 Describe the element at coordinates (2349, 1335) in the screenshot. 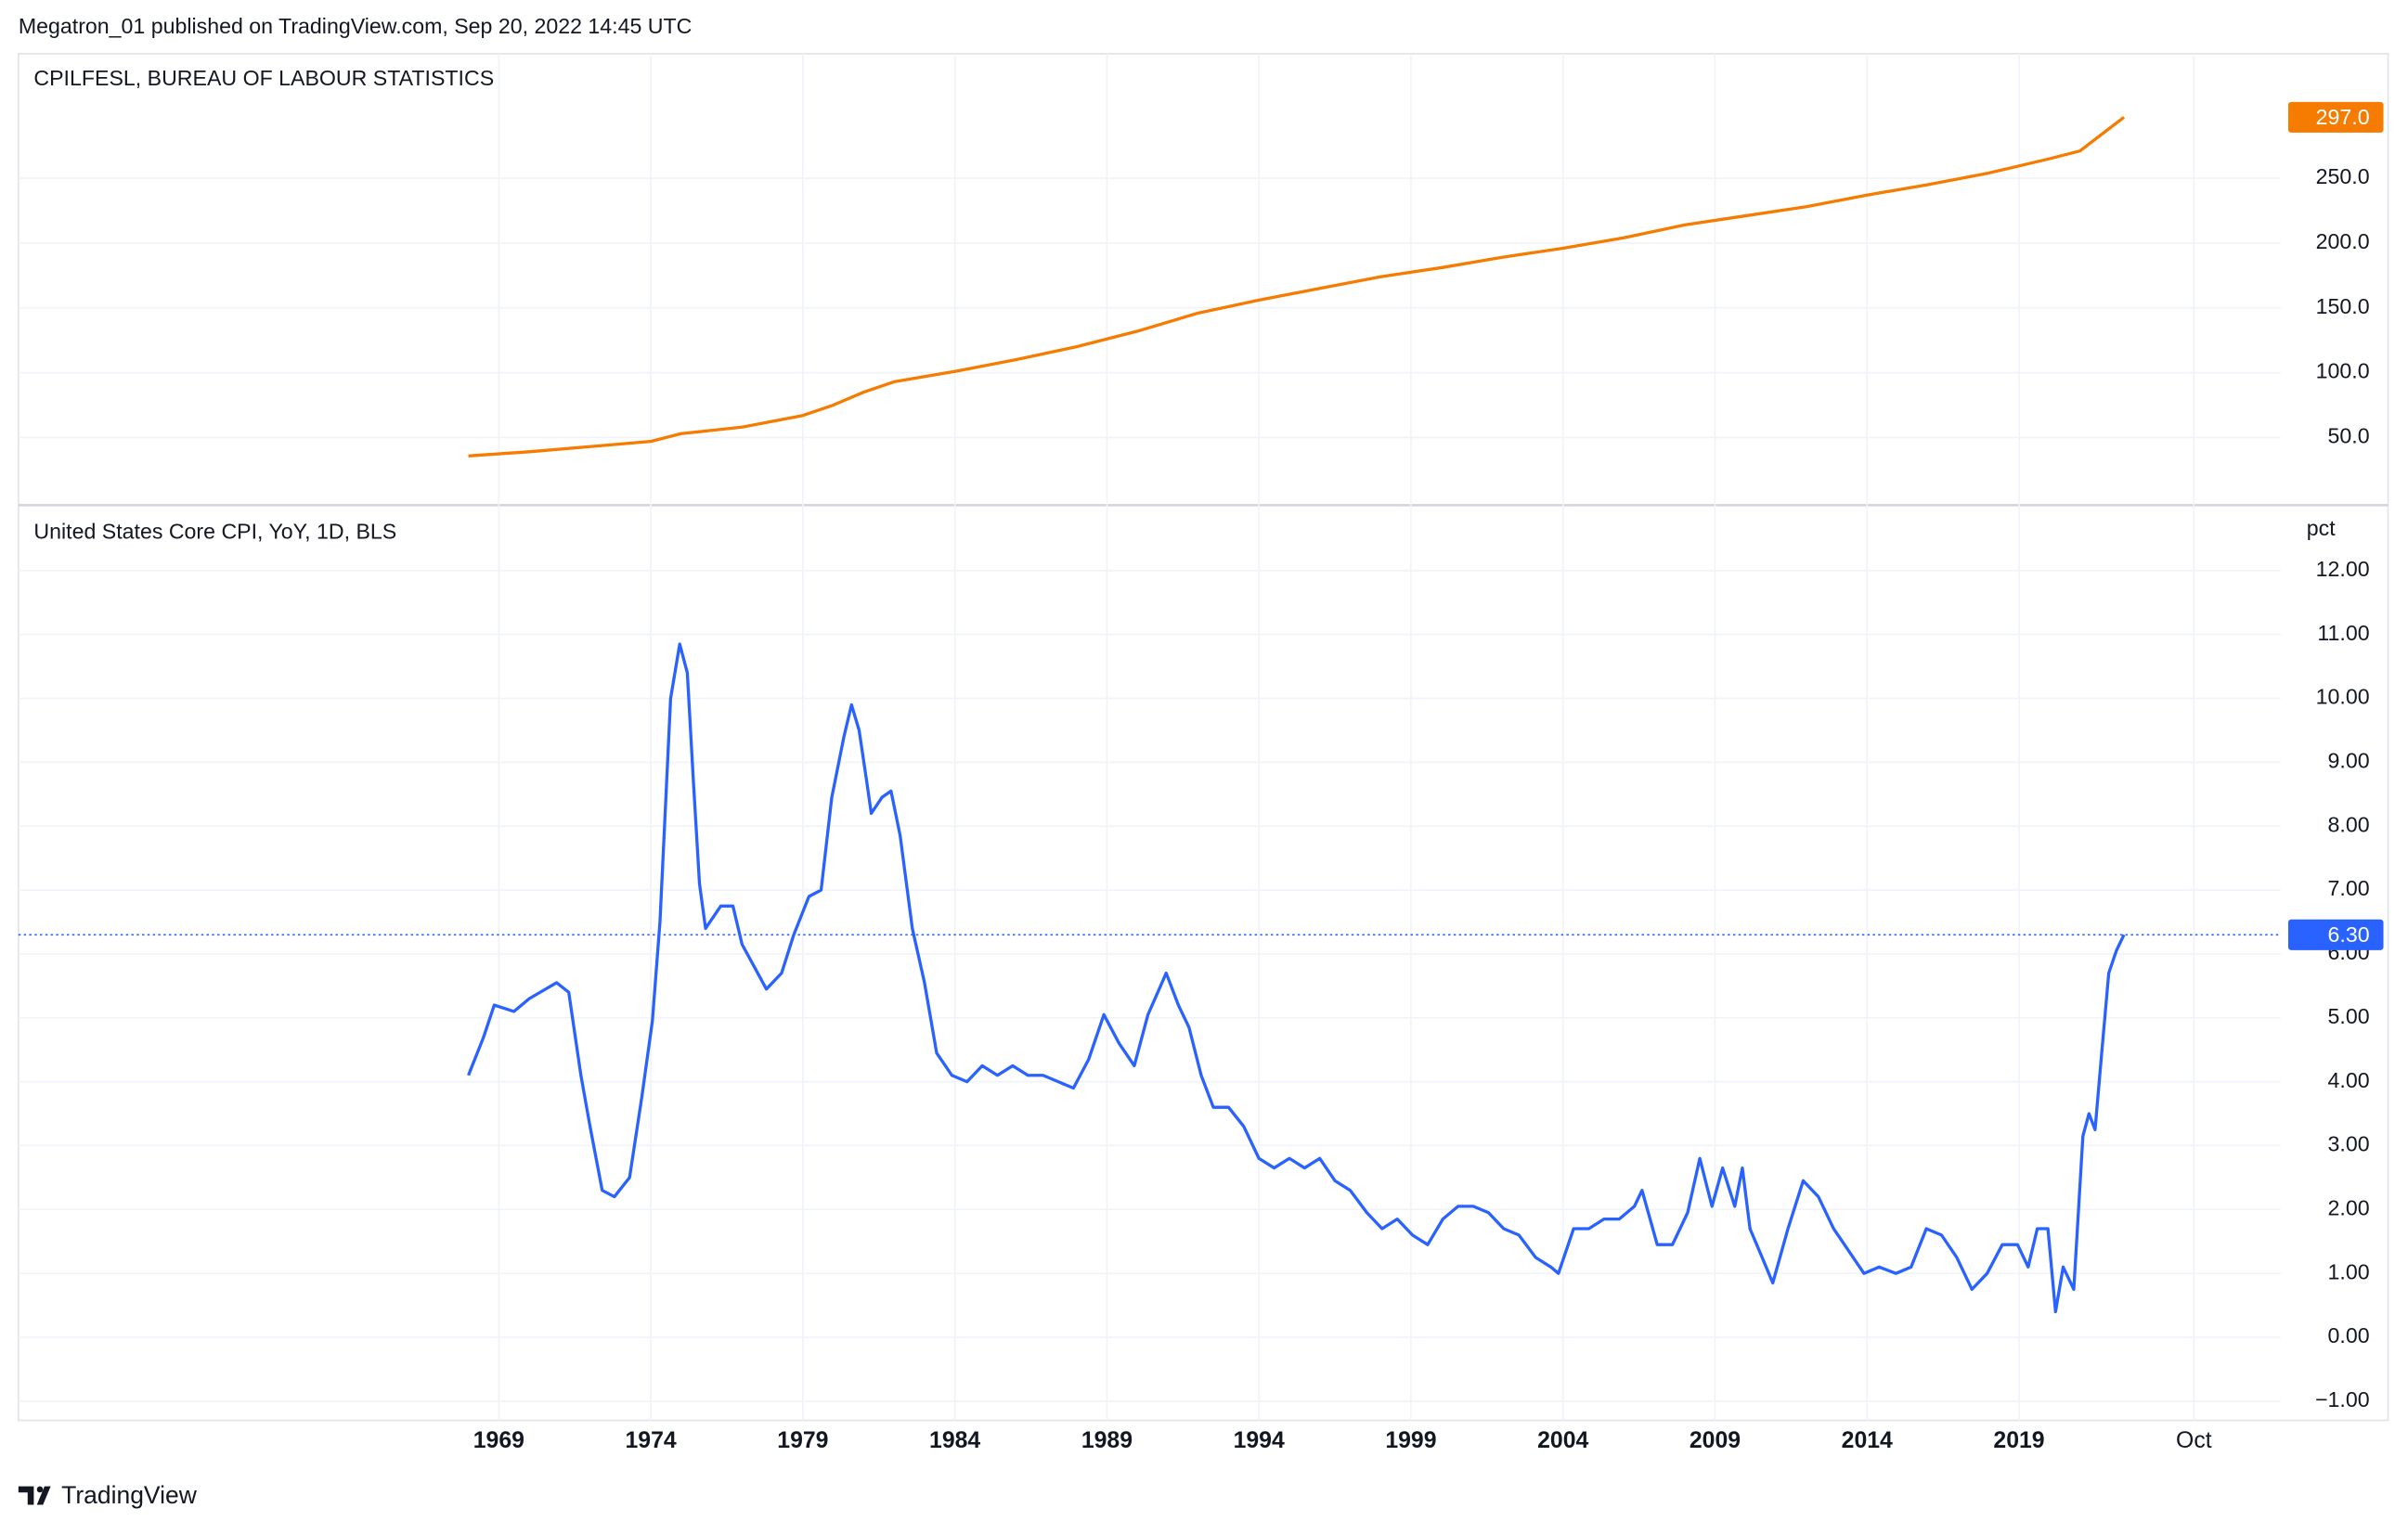

I see `y-tick-label: 0.00` at that location.